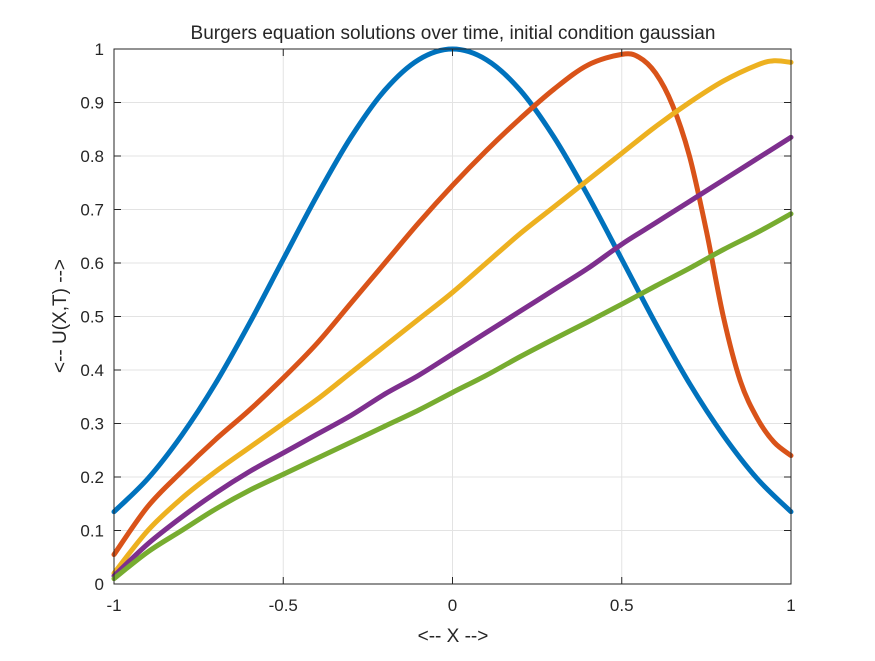  I want to click on y-tick-label: 0.5, so click(92, 317).